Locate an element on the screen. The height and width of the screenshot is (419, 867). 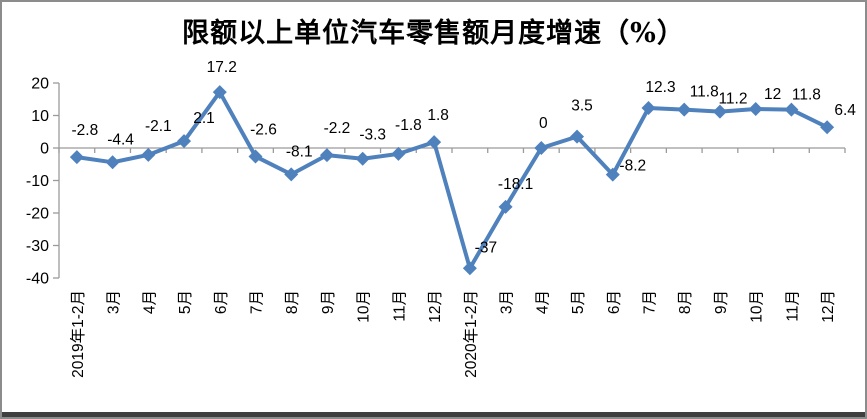
data-point-label: 6.4 is located at coordinates (845, 110).